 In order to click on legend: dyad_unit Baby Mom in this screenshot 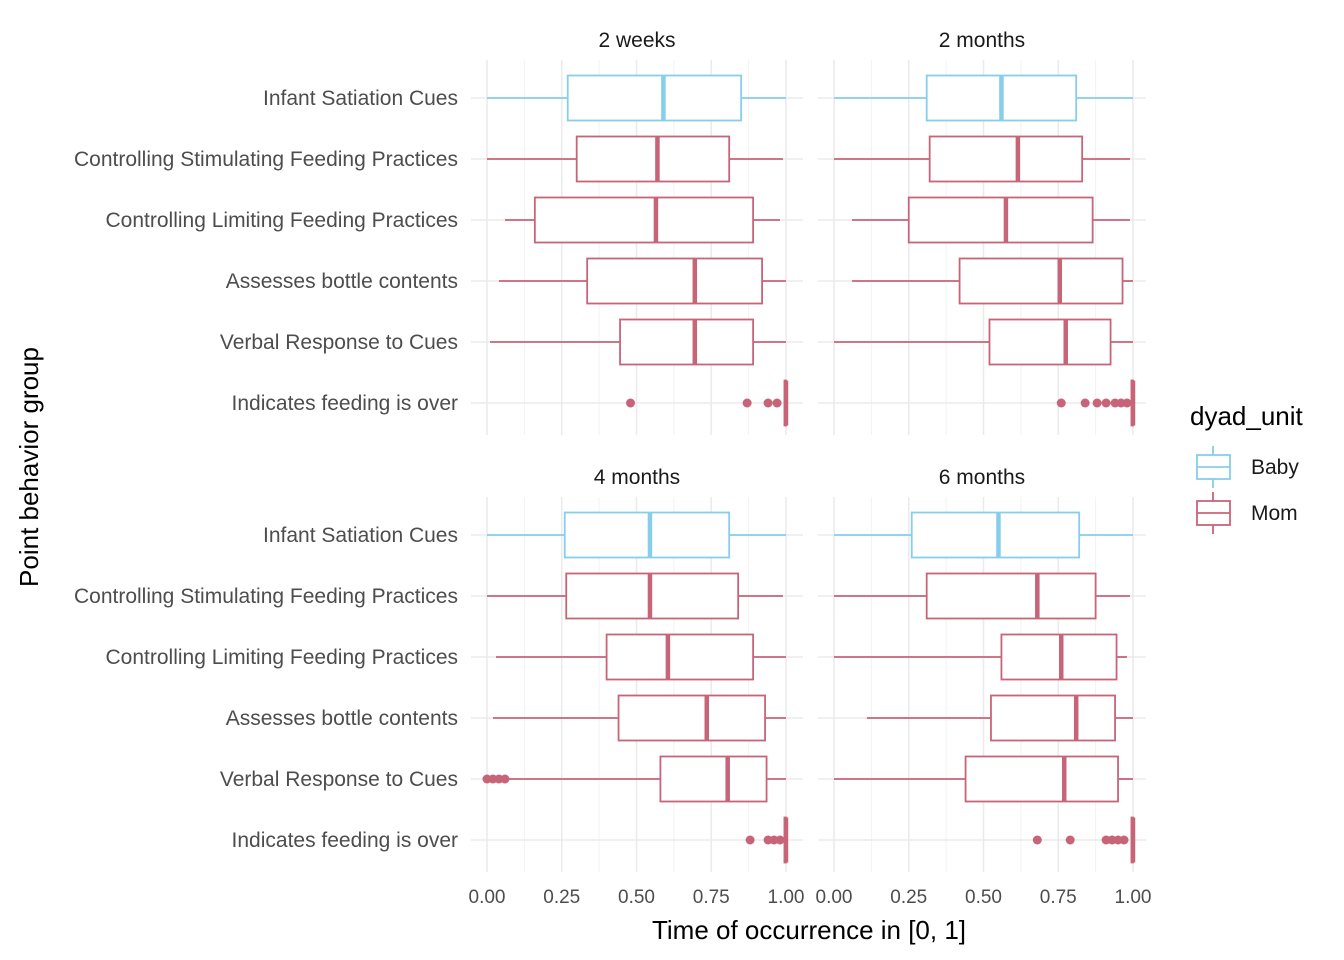, I will do `click(1247, 467)`.